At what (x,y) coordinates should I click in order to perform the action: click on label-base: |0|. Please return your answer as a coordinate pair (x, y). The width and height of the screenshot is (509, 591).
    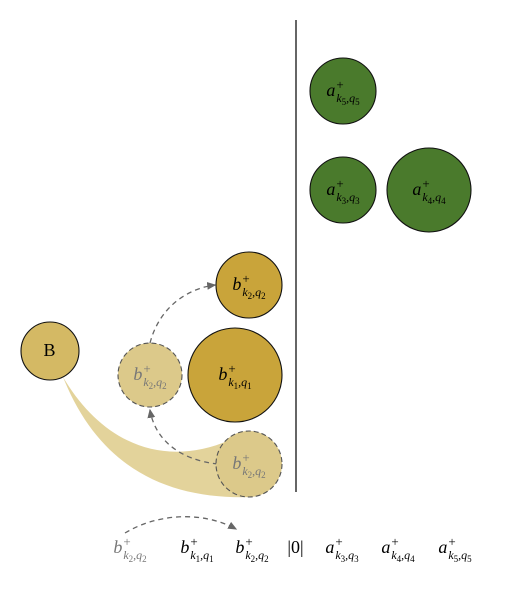
    Looking at the image, I should click on (295, 547).